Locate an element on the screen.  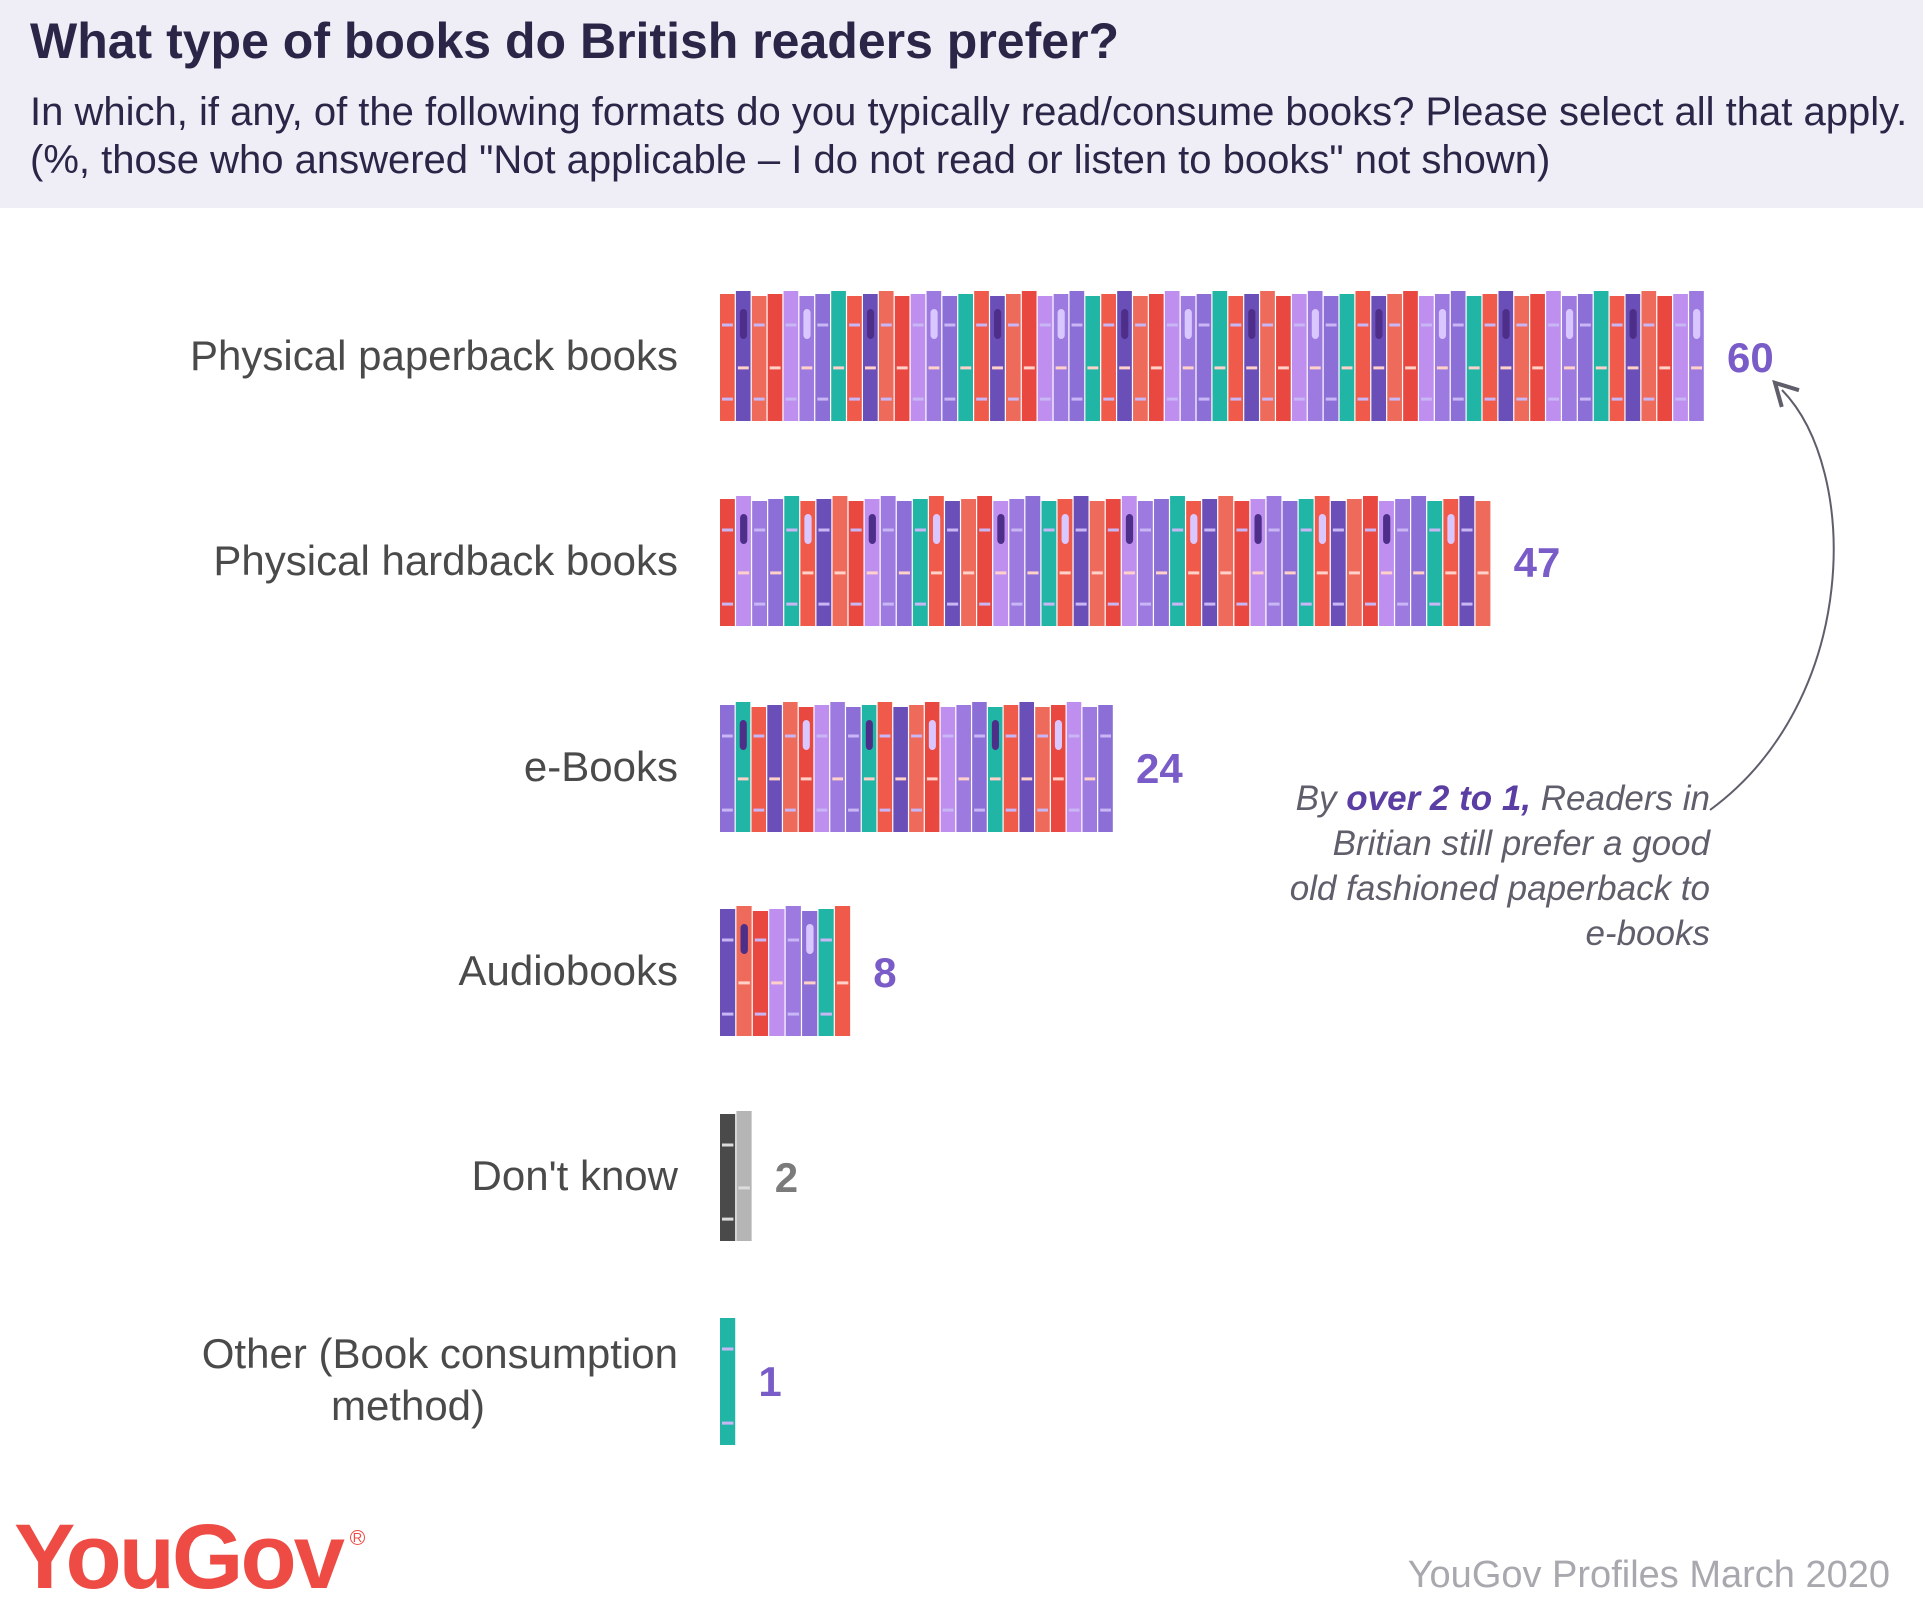
category-label: Audiobooks is located at coordinates (569, 970).